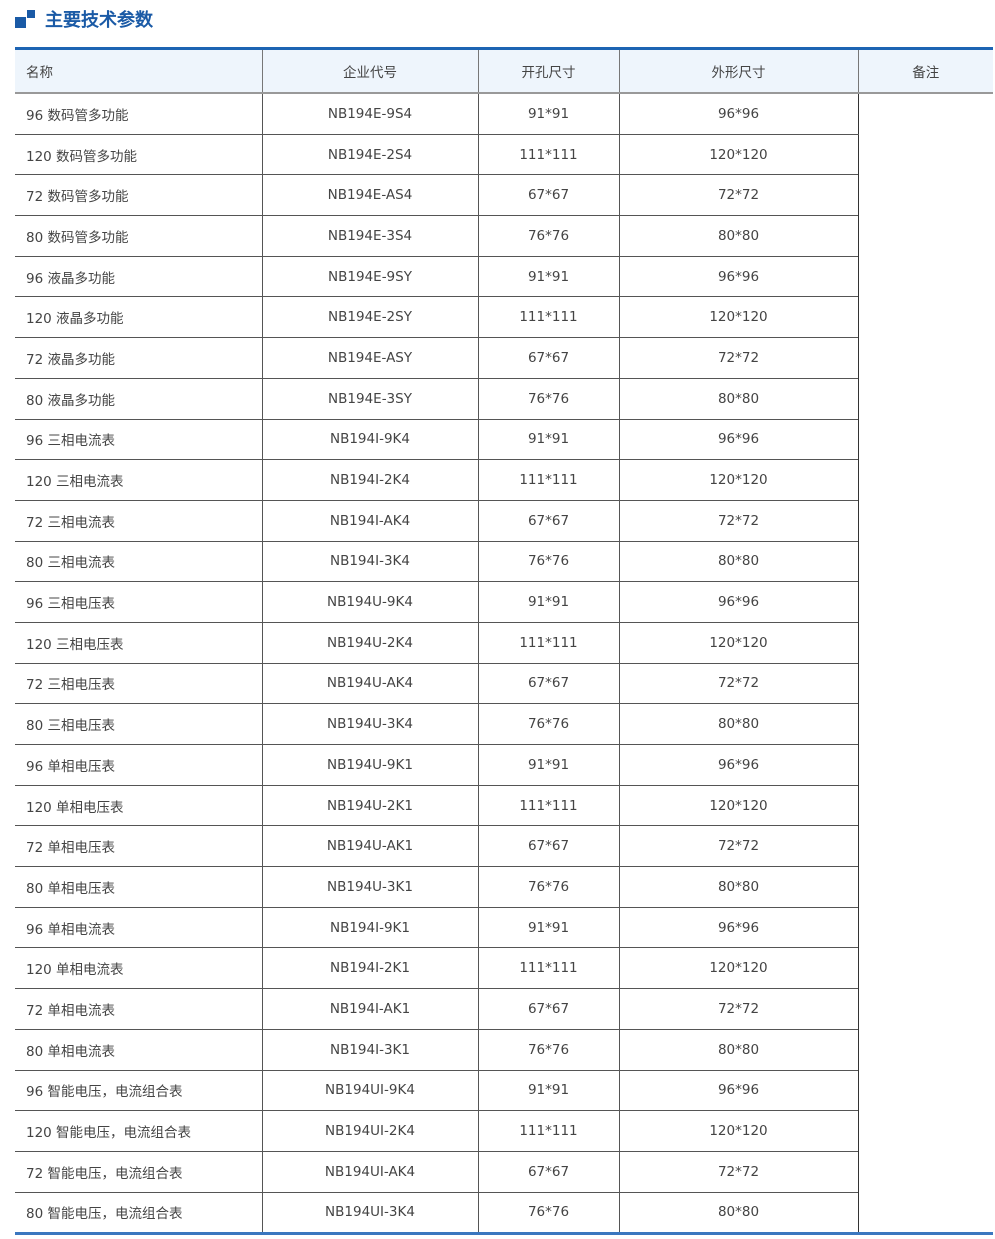 The image size is (995, 1239). What do you see at coordinates (138, 562) in the screenshot?
I see `cell-name: 80 三相电流表` at bounding box center [138, 562].